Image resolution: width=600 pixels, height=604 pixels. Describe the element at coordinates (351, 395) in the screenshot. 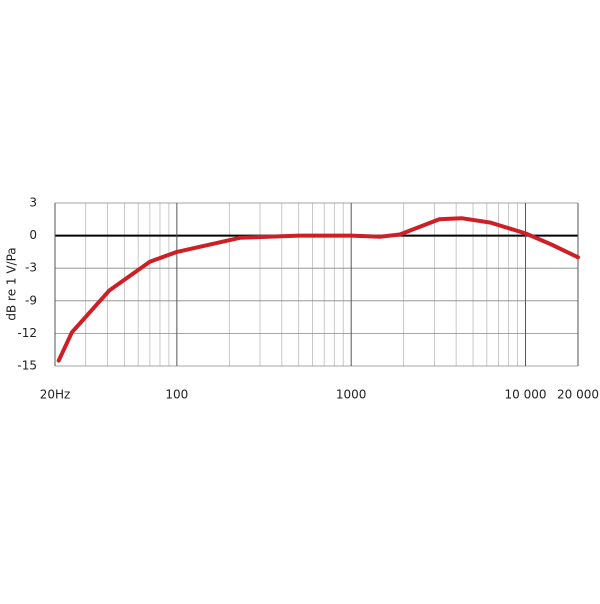

I see `x-tick-label: 1000` at that location.